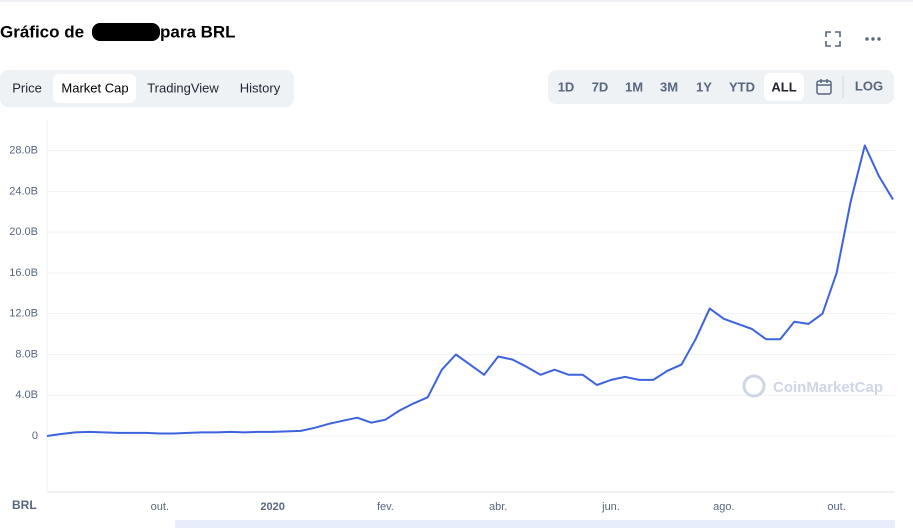 The image size is (913, 528). What do you see at coordinates (600, 86) in the screenshot?
I see `range-button: 7D` at bounding box center [600, 86].